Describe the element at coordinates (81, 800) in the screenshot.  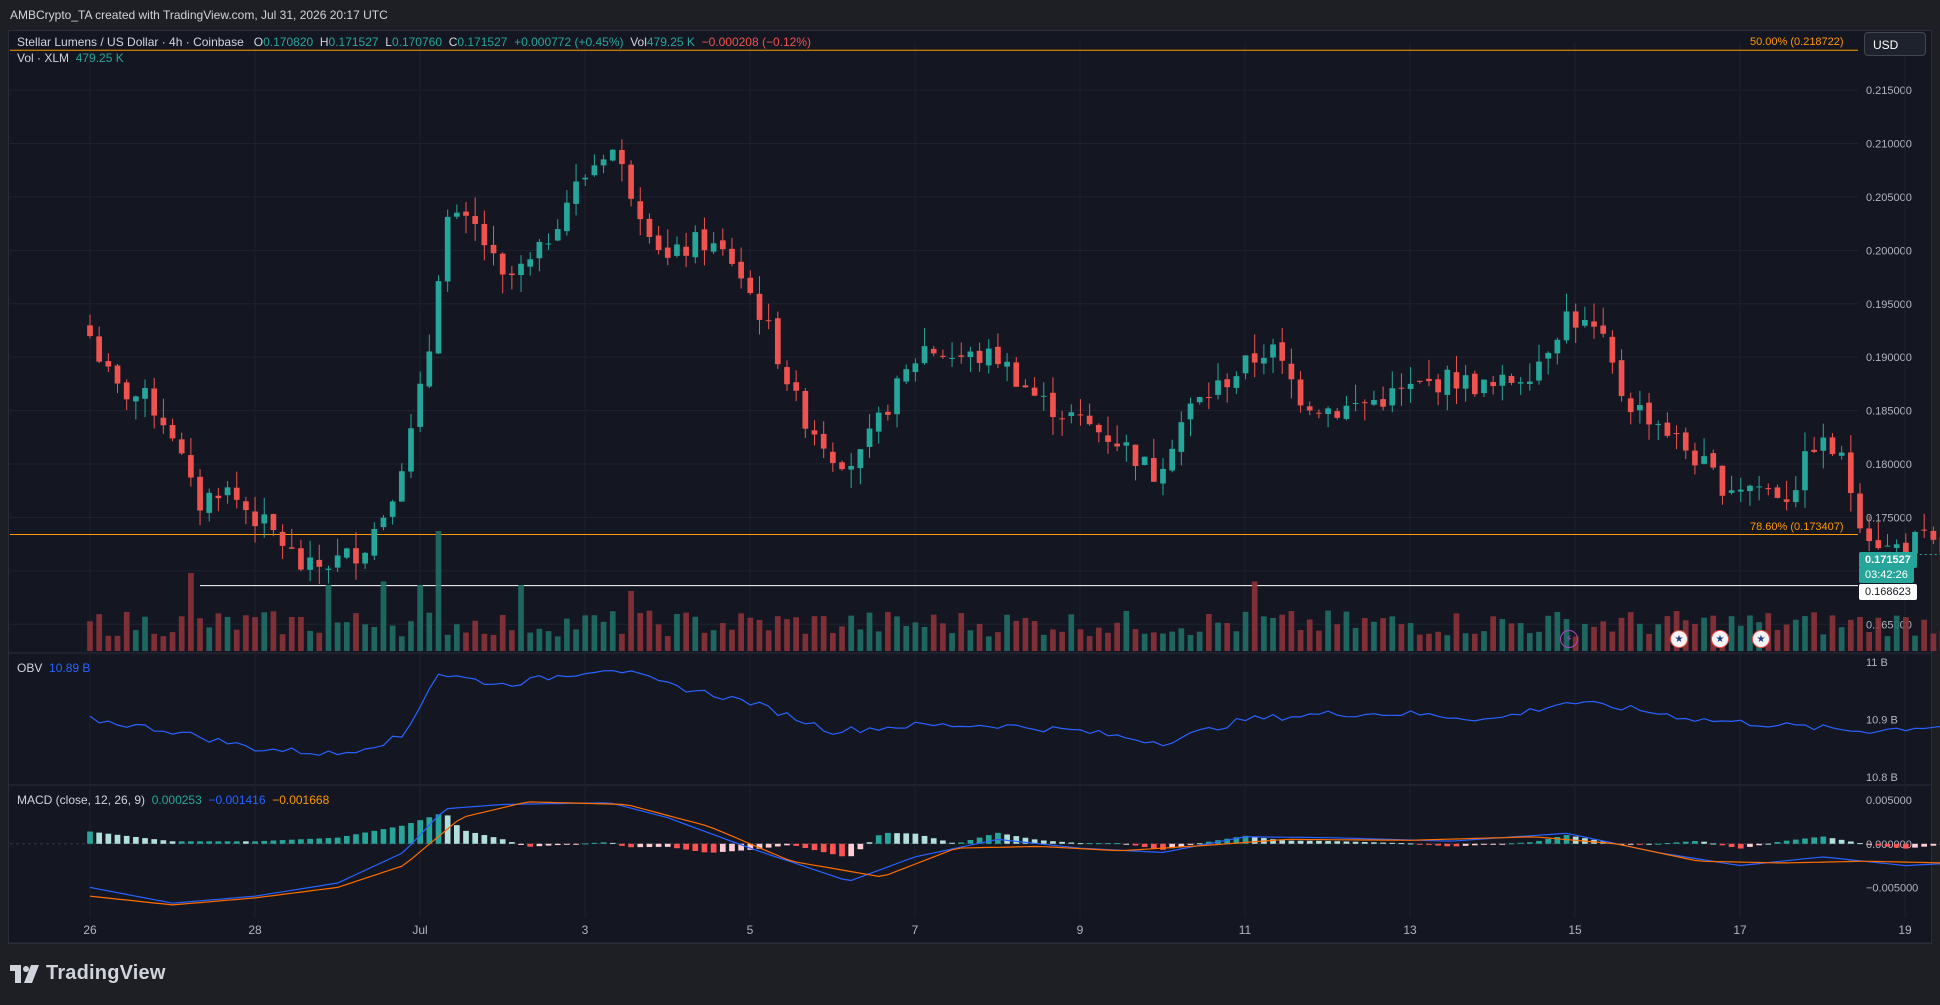
I see `macd-label: MACD (close, 12, 26, 9)` at that location.